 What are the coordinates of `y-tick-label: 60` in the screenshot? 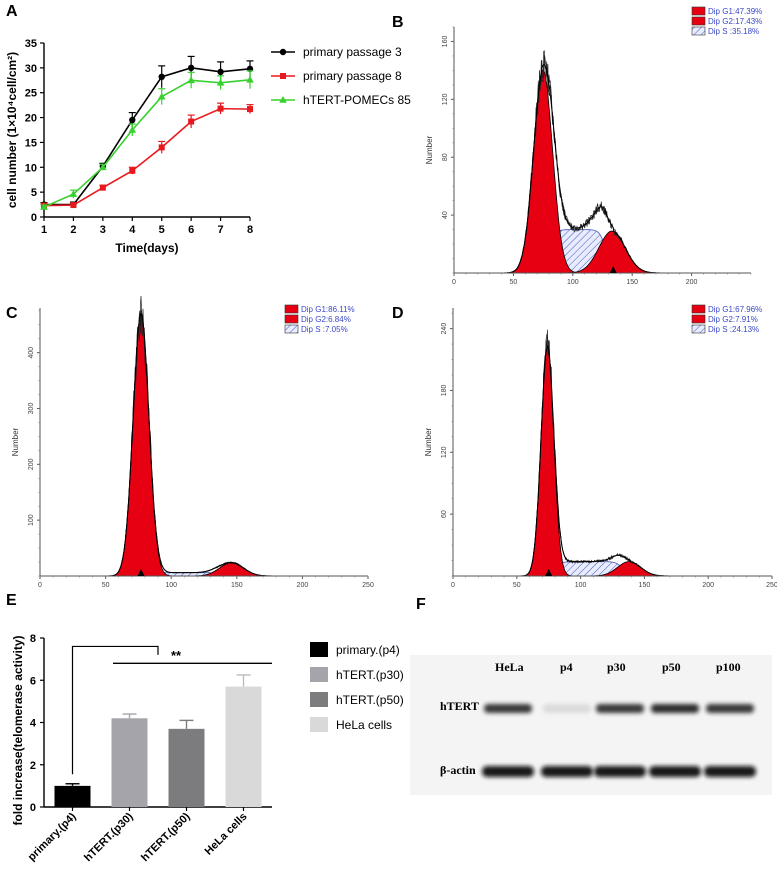 It's located at (444, 514).